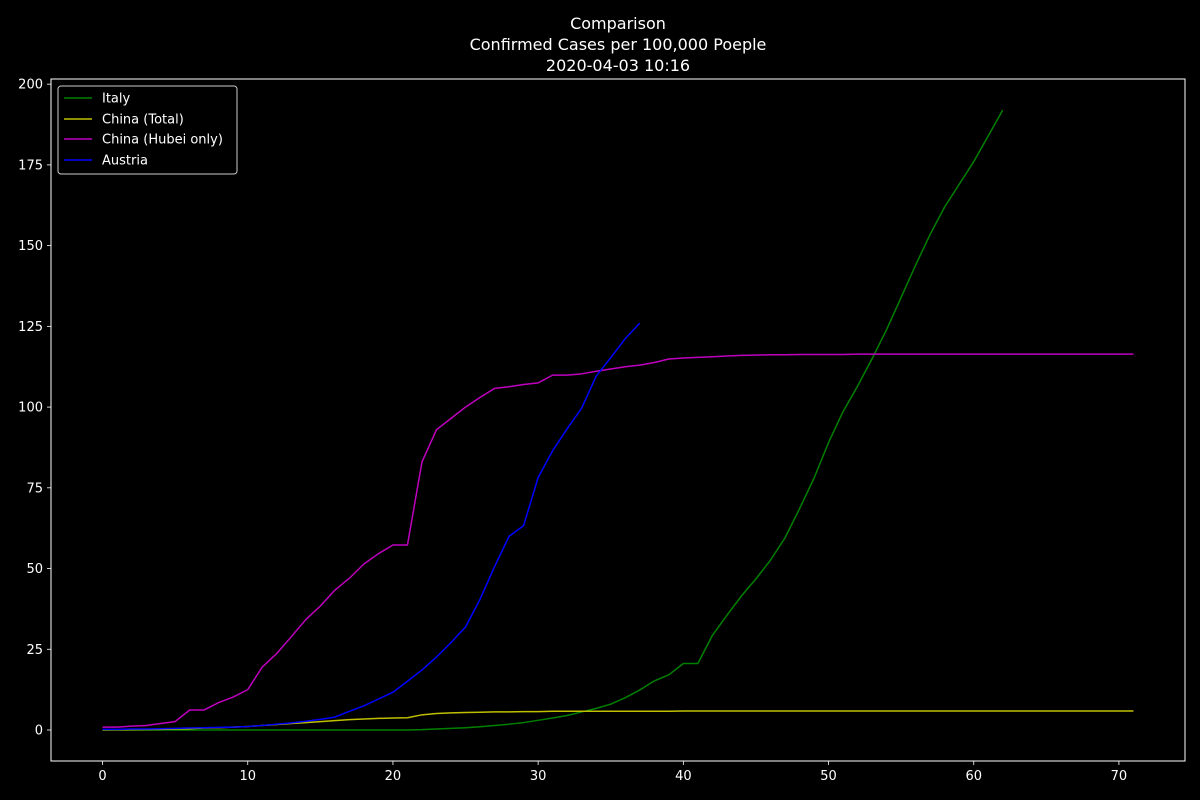 Image resolution: width=1200 pixels, height=800 pixels. What do you see at coordinates (30, 327) in the screenshot?
I see `y-tick-label: 125` at bounding box center [30, 327].